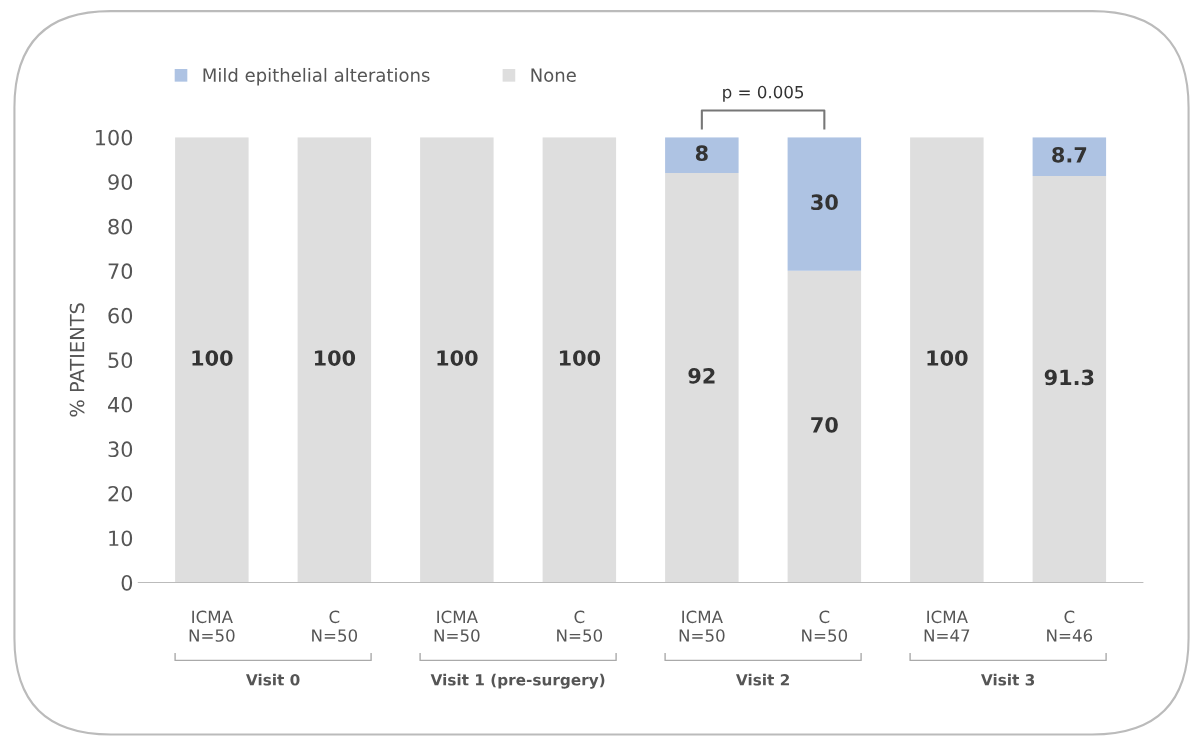 The width and height of the screenshot is (1203, 742). Describe the element at coordinates (1007, 679) in the screenshot. I see `text: Visit 3` at that location.